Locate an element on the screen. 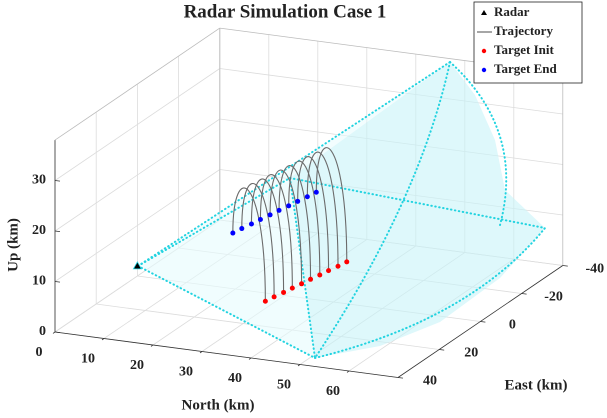 This screenshot has width=607, height=418. radar-marker is located at coordinates (137, 265).